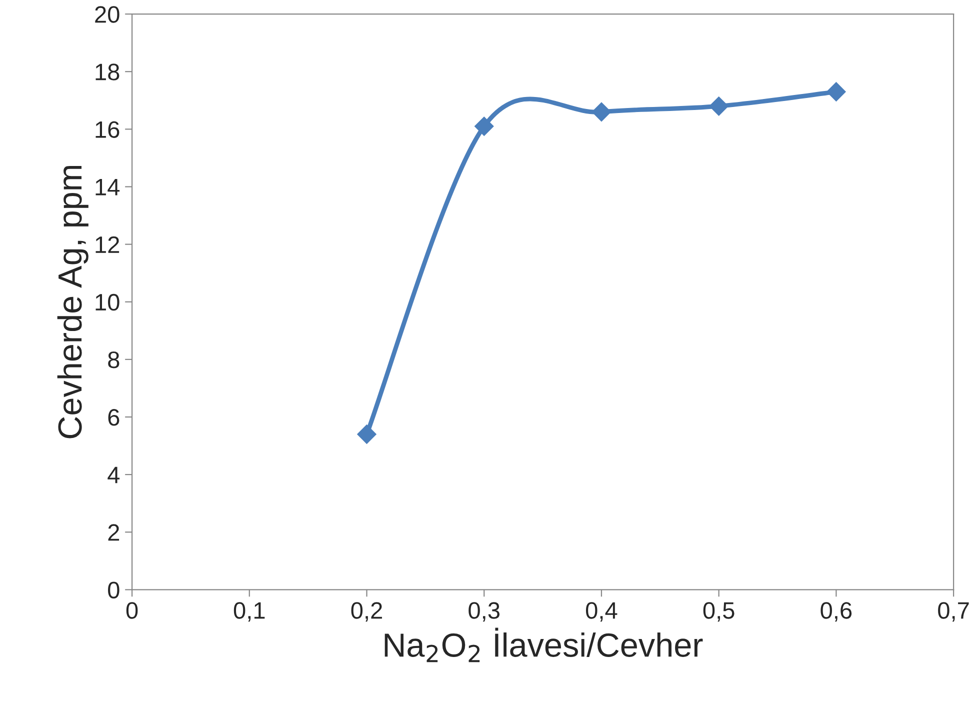 This screenshot has width=978, height=702. What do you see at coordinates (108, 302) in the screenshot?
I see `y-tick-label: 10` at bounding box center [108, 302].